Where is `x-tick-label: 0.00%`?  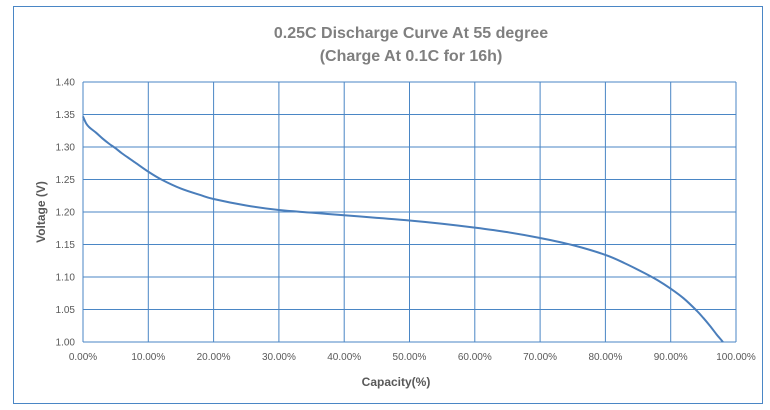 x-tick-label: 0.00% is located at coordinates (83, 357).